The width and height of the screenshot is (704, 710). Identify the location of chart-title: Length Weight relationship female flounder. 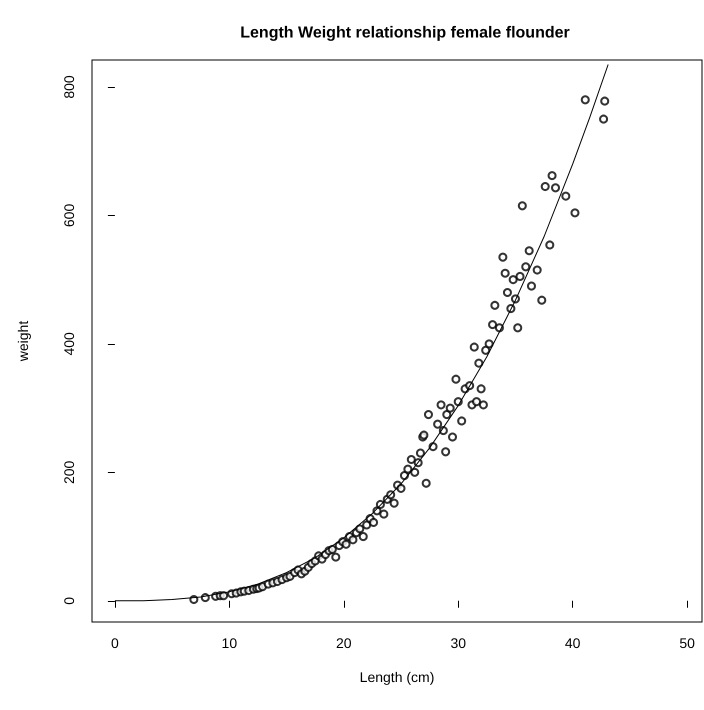
(405, 33).